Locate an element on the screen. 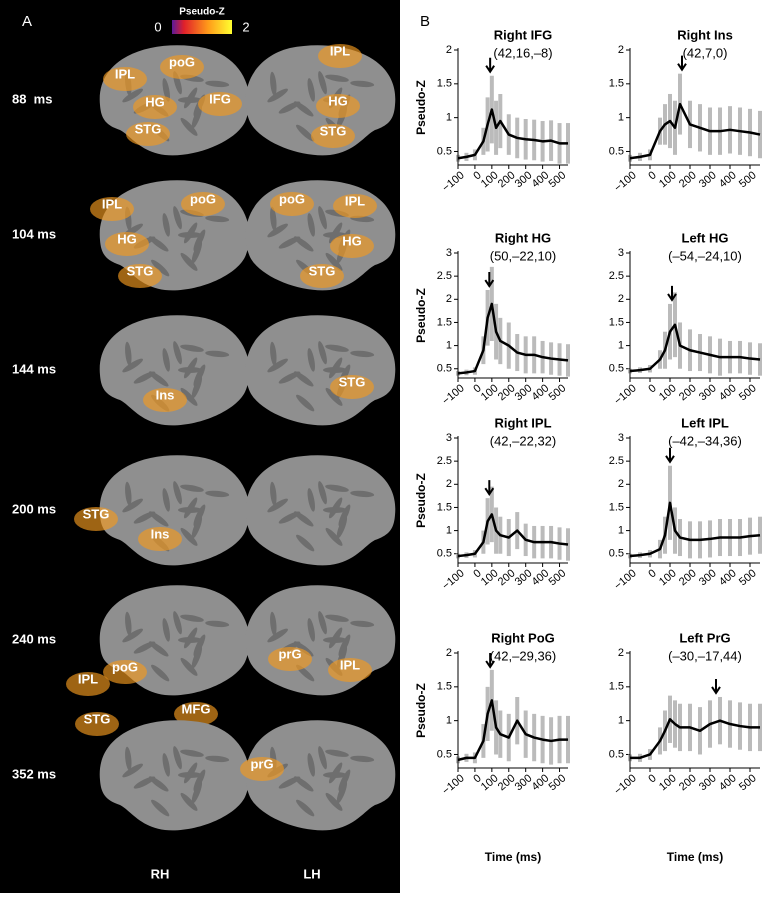  chart-subtitle: (–42,–34,36) is located at coordinates (705, 440).